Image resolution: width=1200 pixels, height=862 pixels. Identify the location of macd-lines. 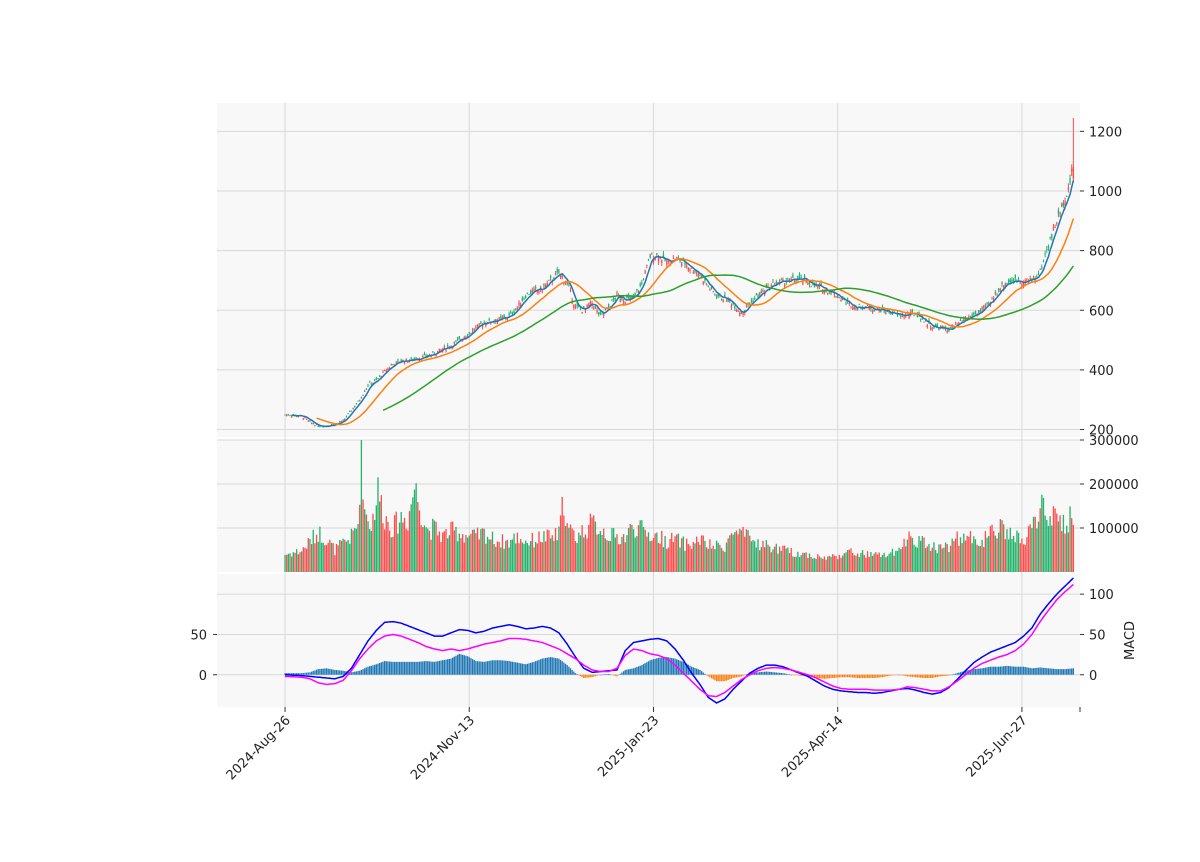
(679, 640).